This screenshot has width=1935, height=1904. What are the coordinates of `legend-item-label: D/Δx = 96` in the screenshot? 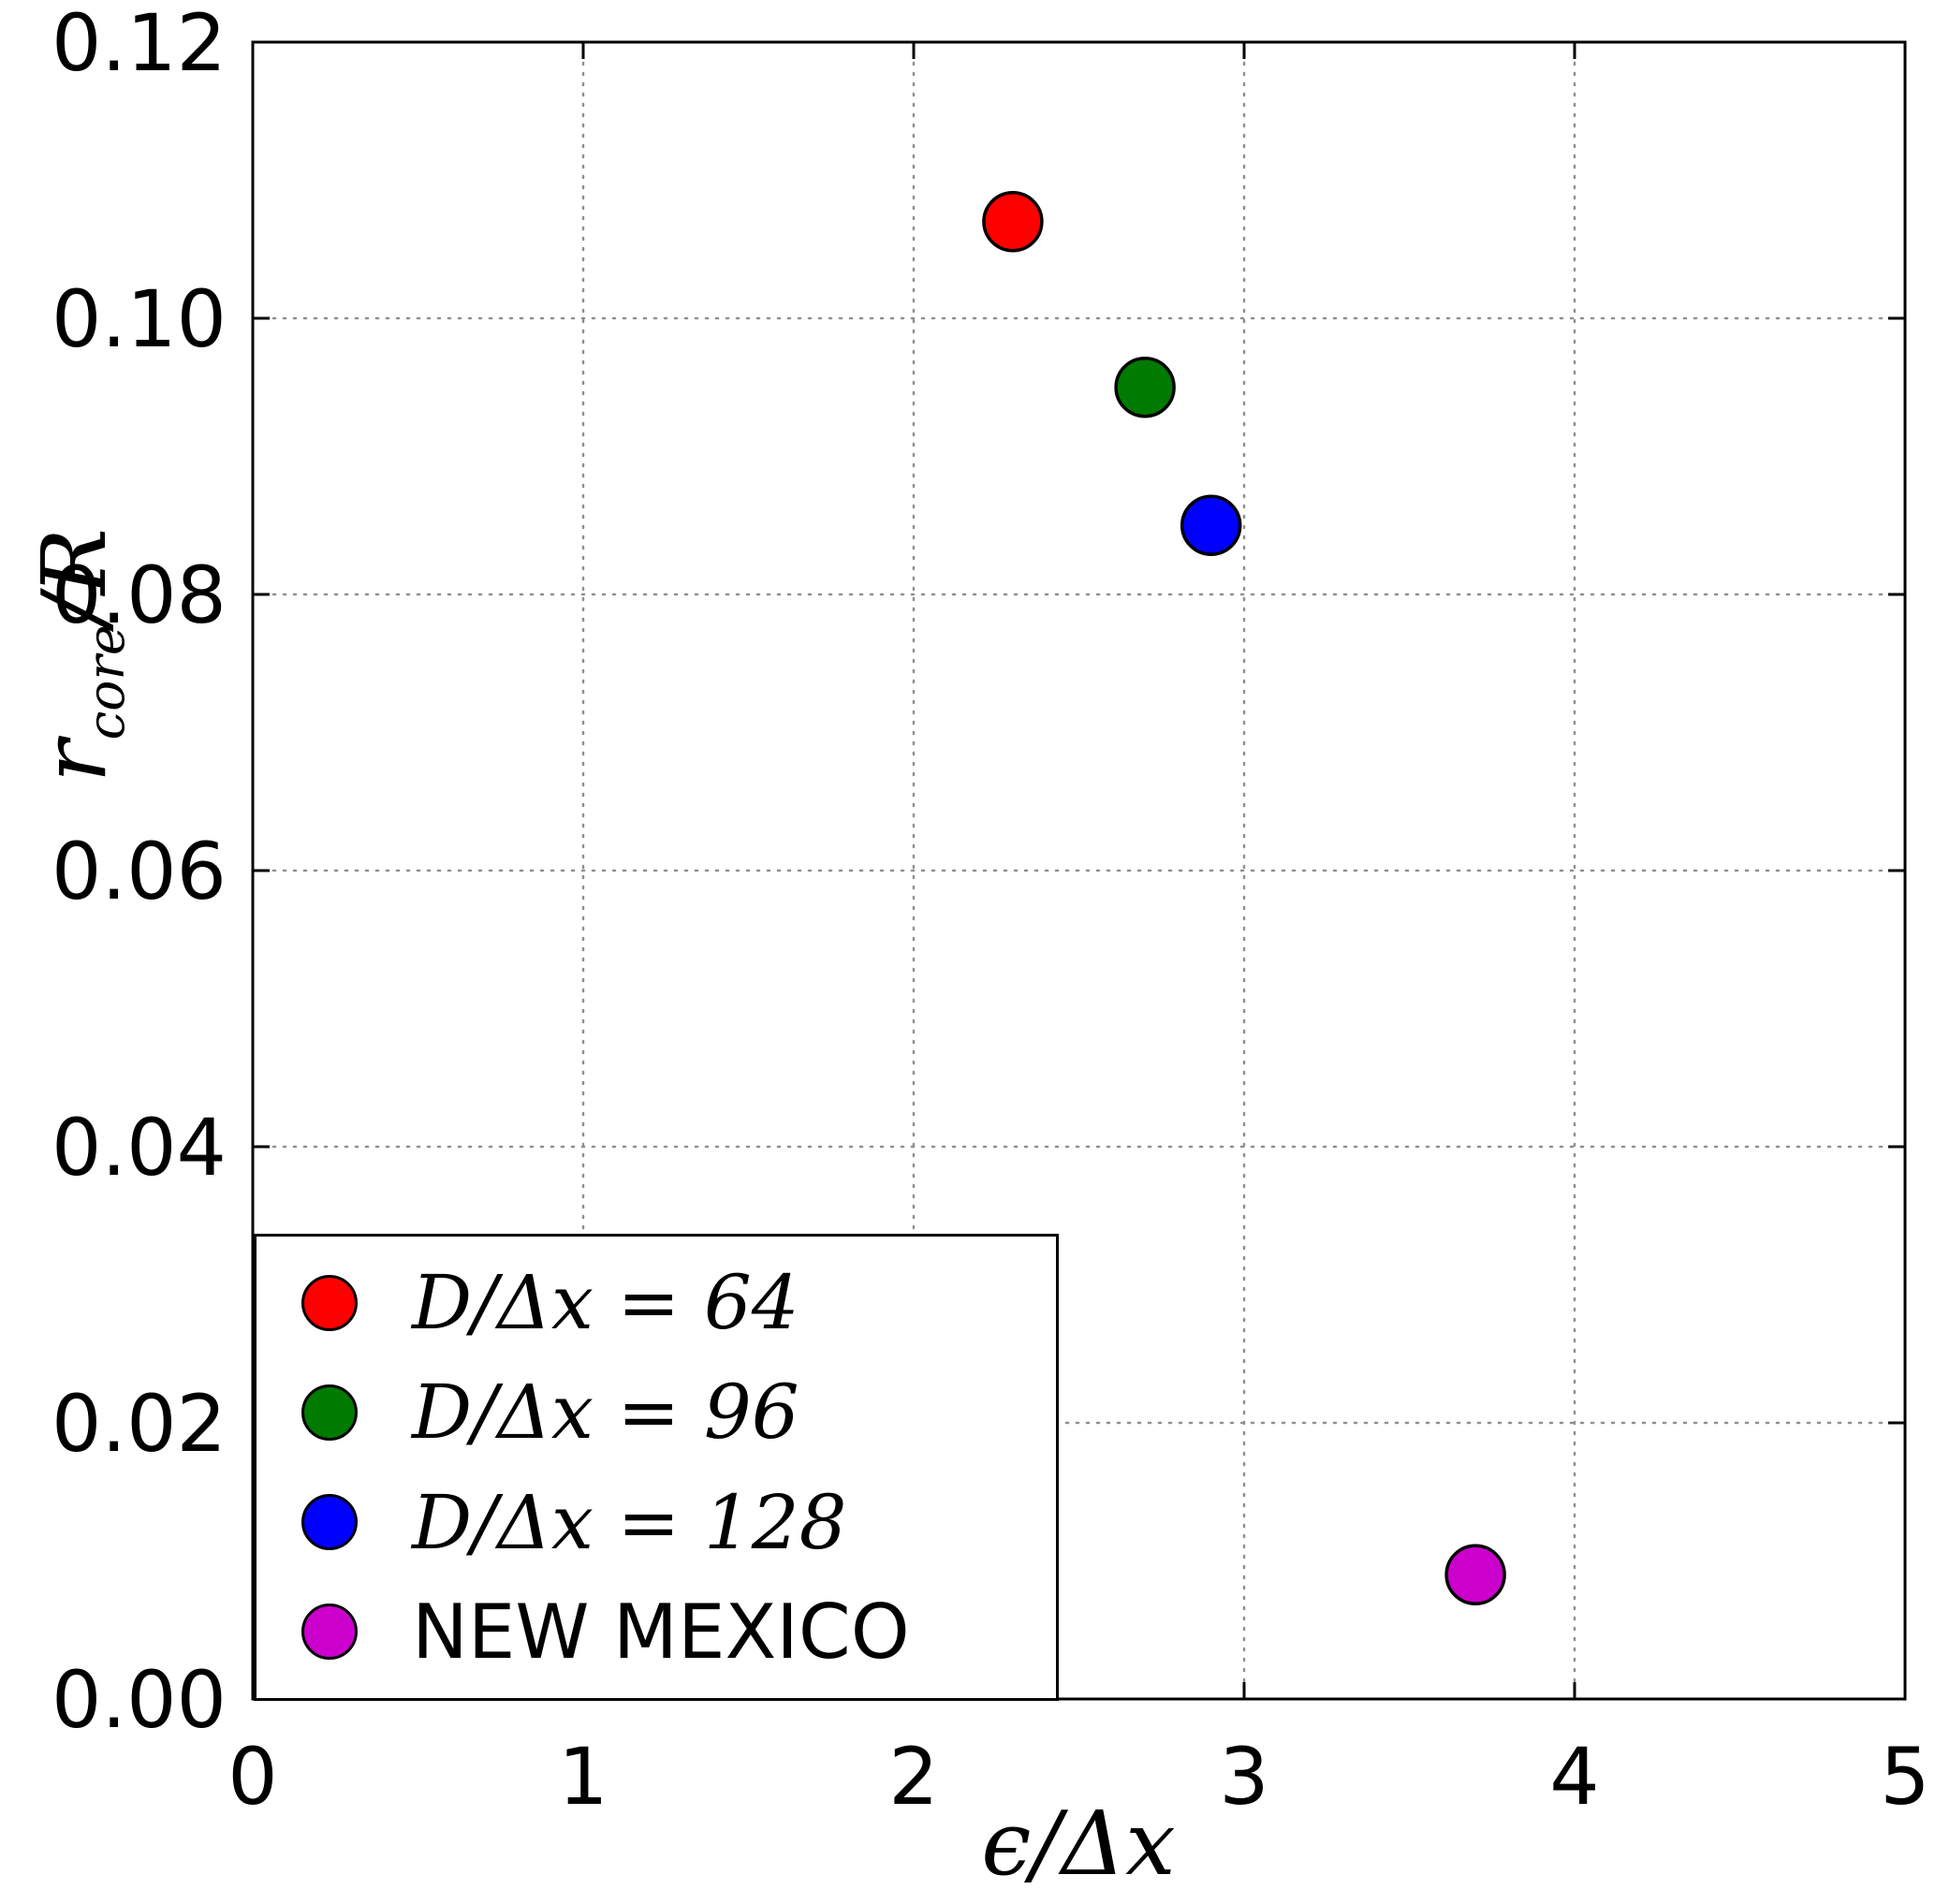 It's located at (605, 1413).